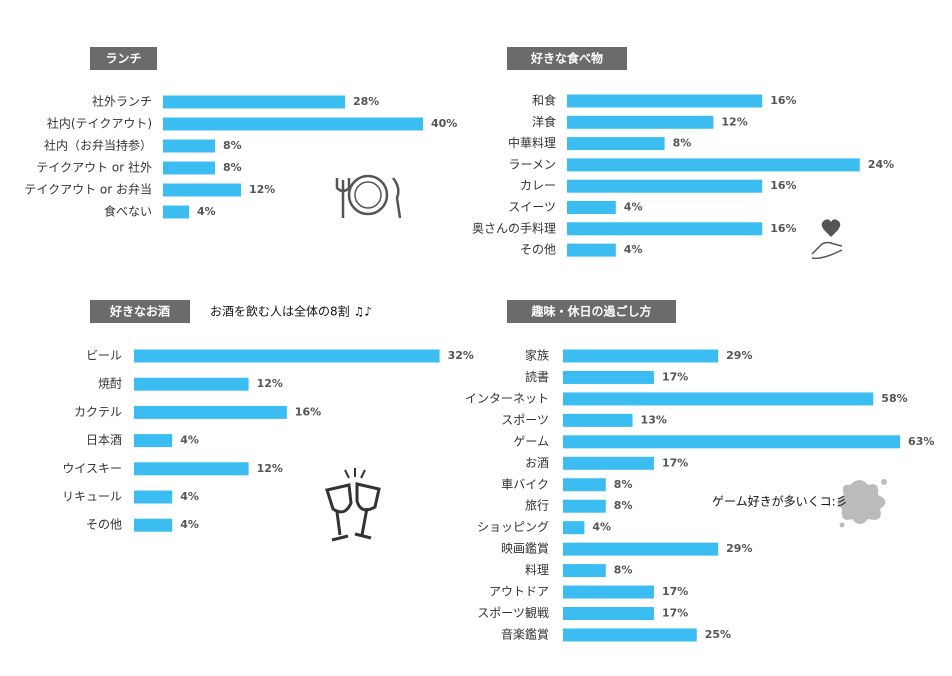 This screenshot has height=676, width=952. Describe the element at coordinates (537, 376) in the screenshot. I see `category-label: 読書` at that location.